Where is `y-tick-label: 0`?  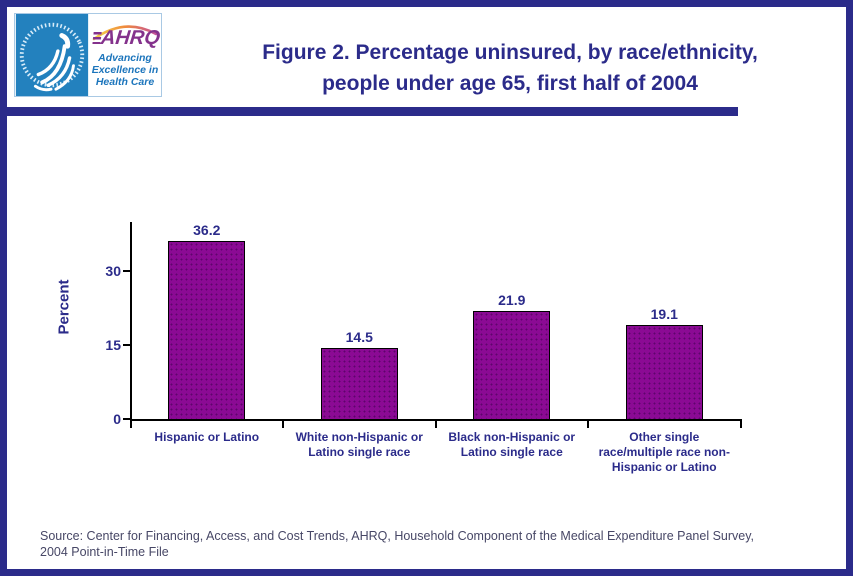 y-tick-label: 0 is located at coordinates (117, 419).